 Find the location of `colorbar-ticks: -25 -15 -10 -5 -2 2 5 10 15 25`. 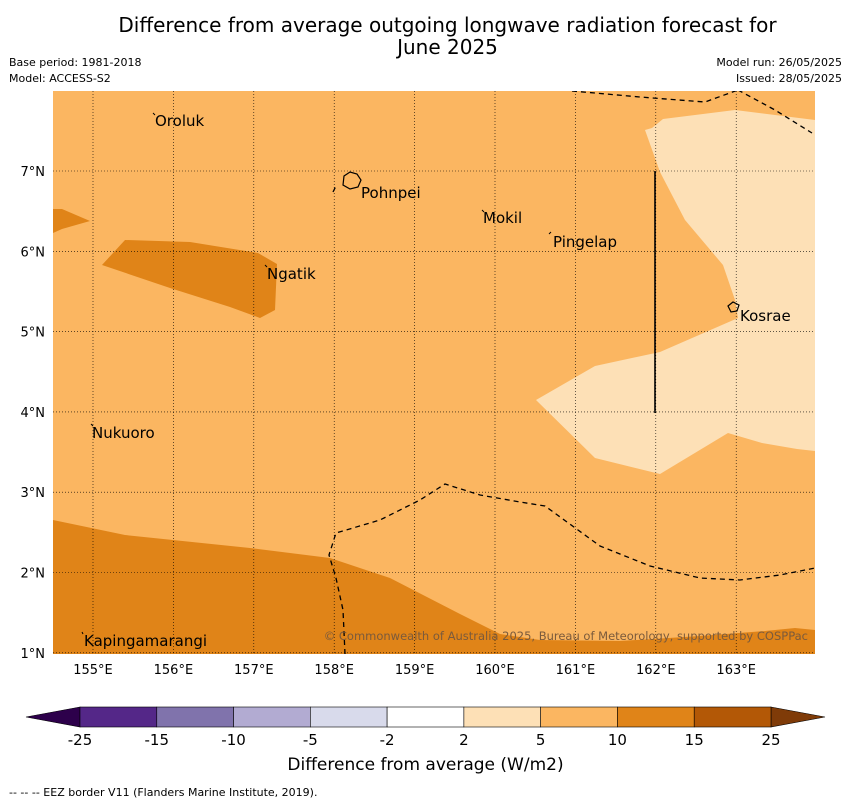

colorbar-ticks: -25 -15 -10 -5 -2 2 5 10 15 25 is located at coordinates (424, 740).